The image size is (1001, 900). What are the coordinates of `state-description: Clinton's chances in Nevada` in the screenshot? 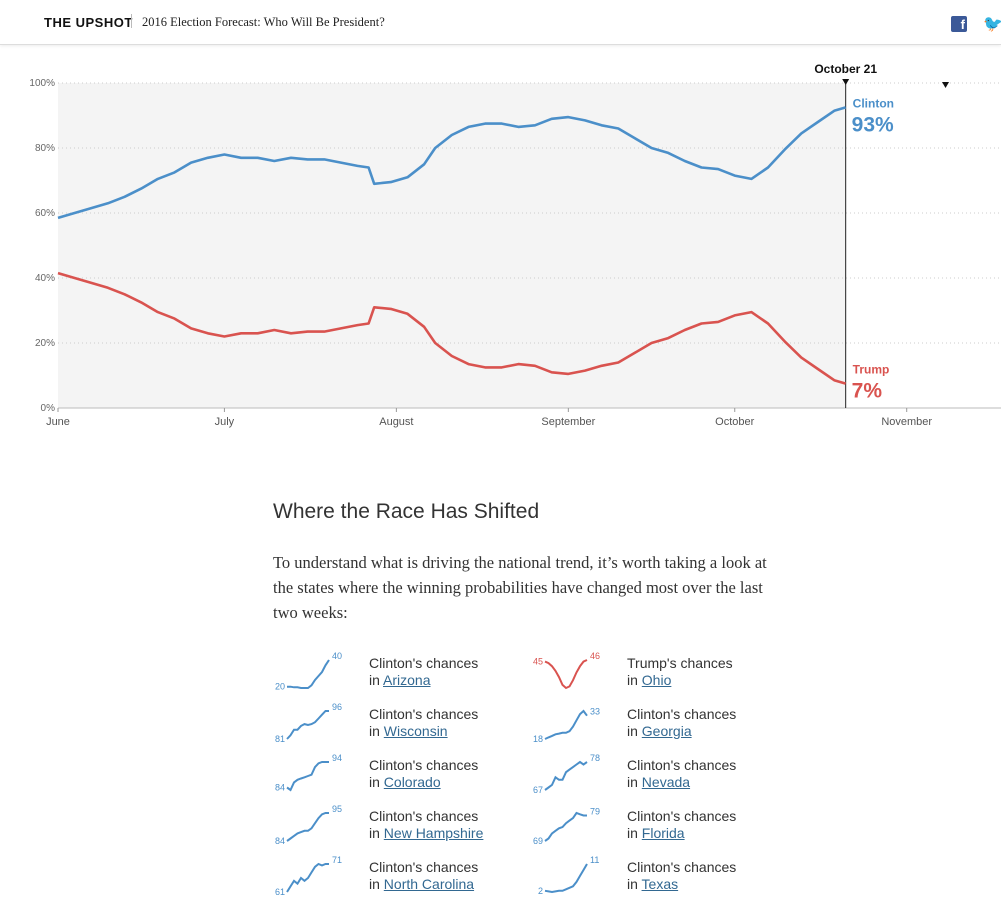 It's located at (681, 774).